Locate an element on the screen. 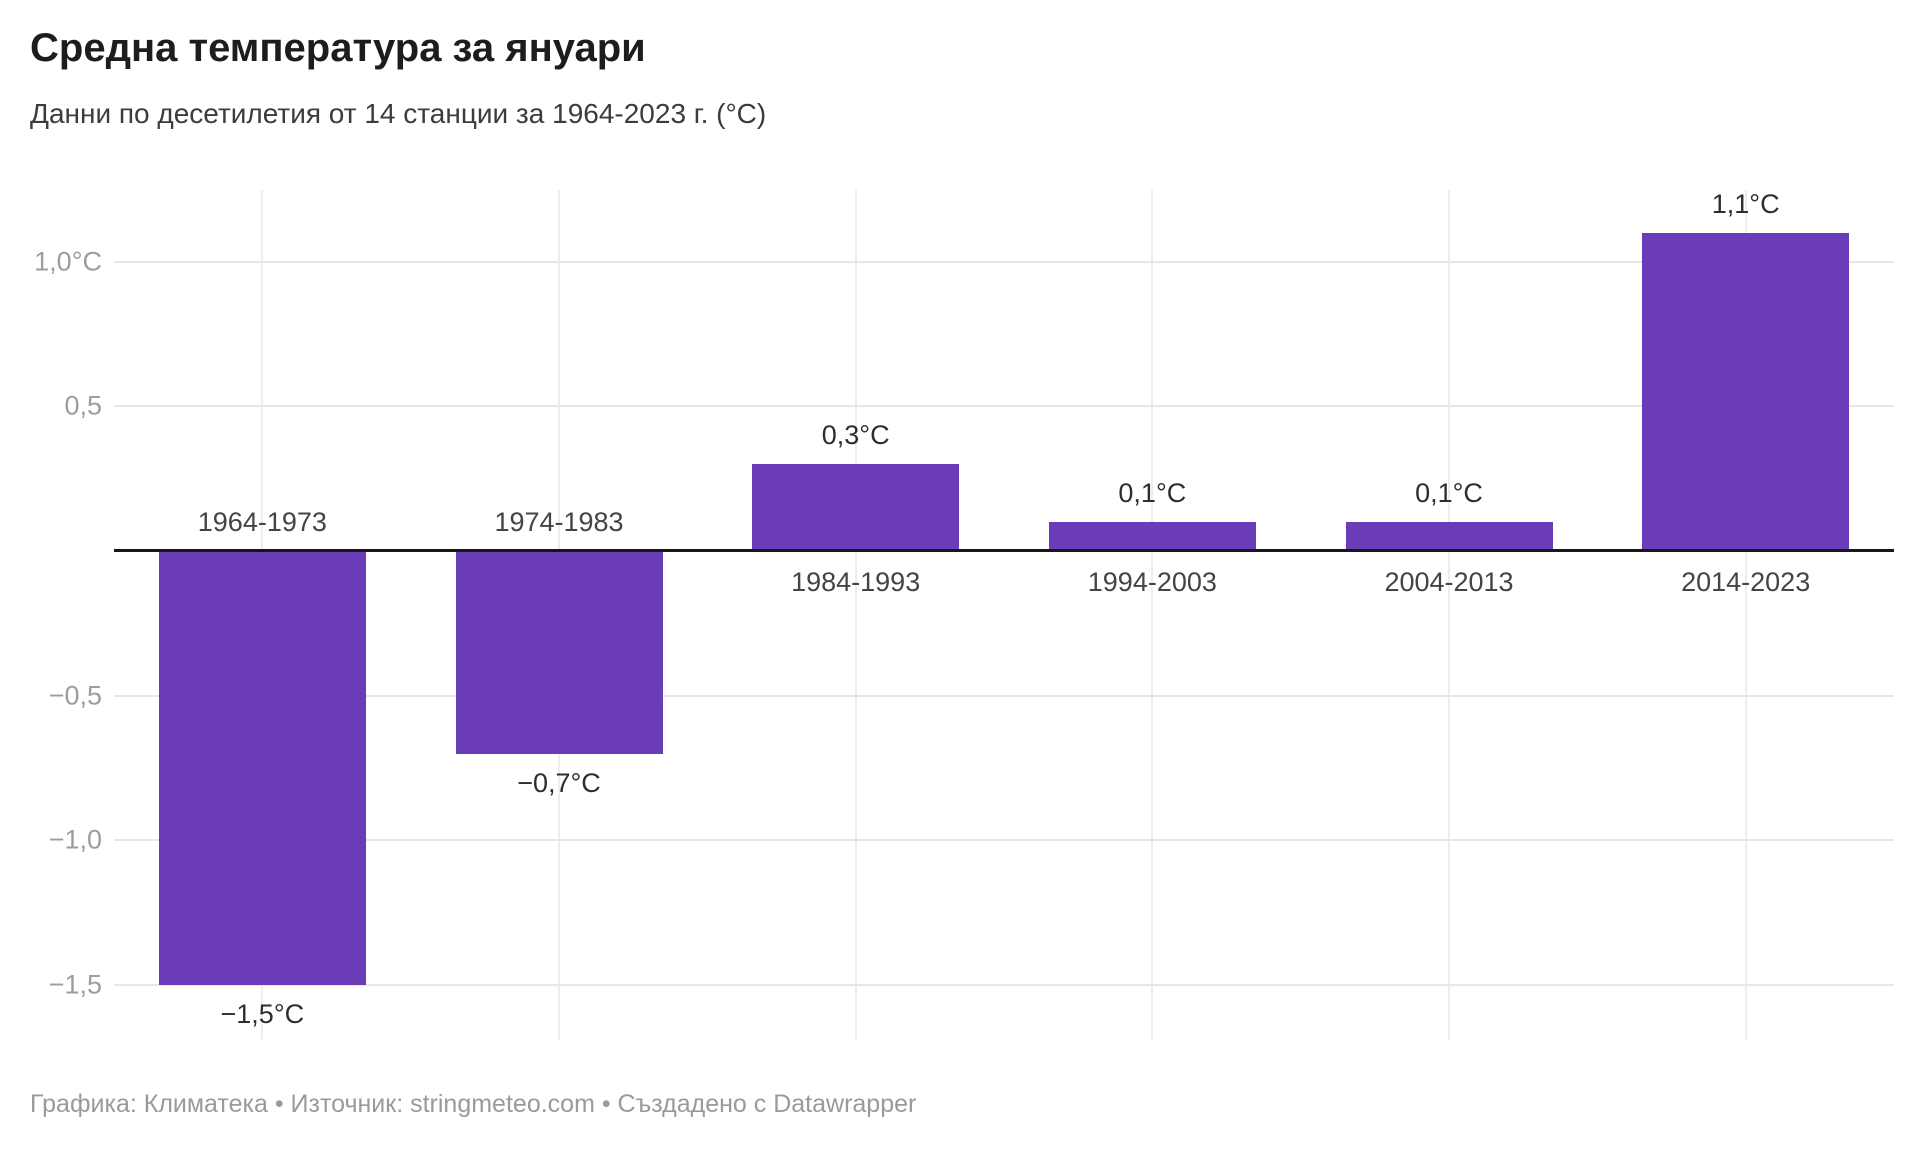 The width and height of the screenshot is (1920, 1152). category-label: 2004-2013 is located at coordinates (1449, 582).